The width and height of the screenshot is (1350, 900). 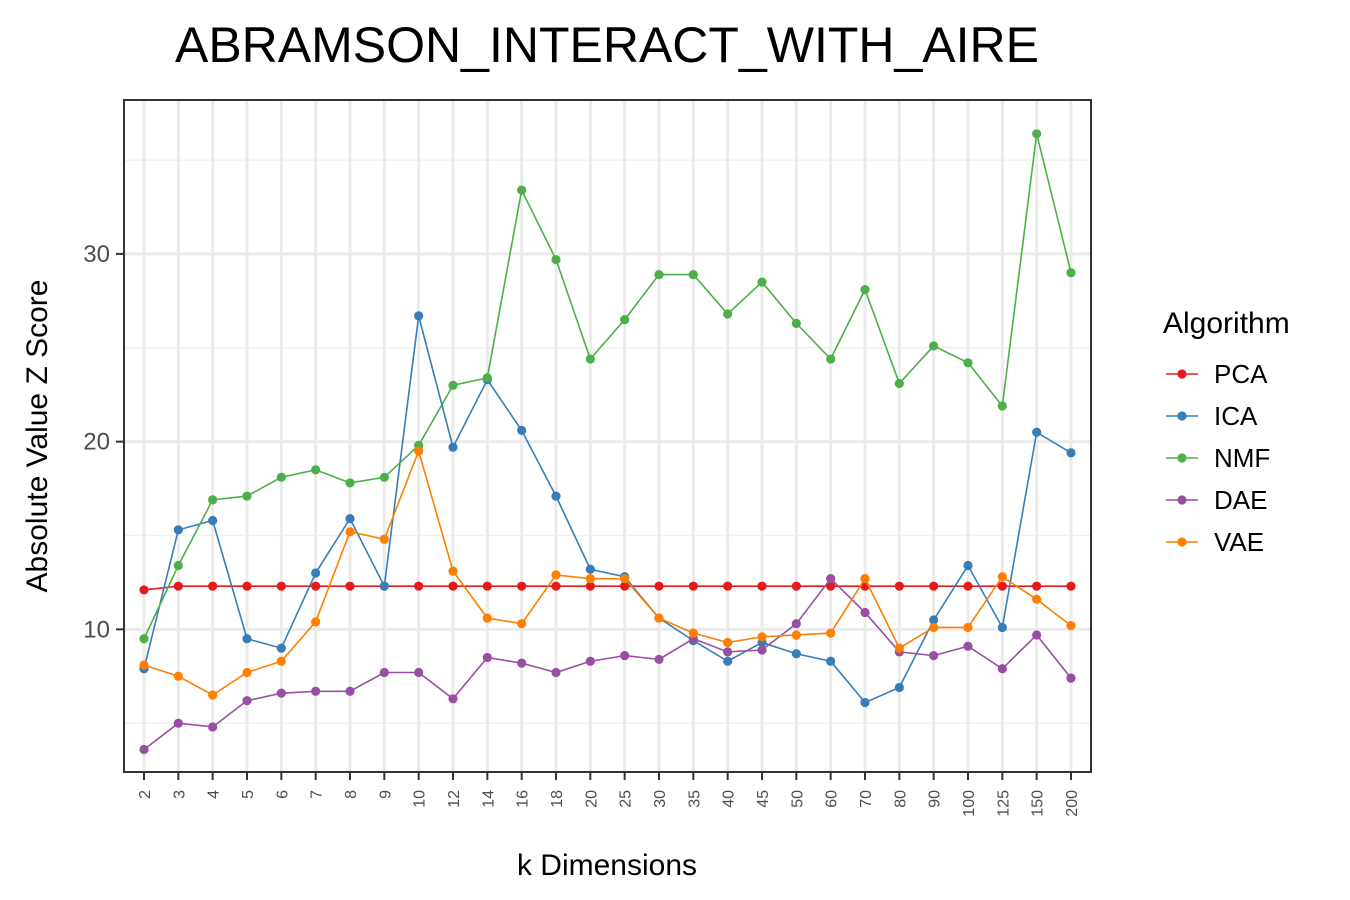 What do you see at coordinates (282, 794) in the screenshot?
I see `x-tick-label: 6` at bounding box center [282, 794].